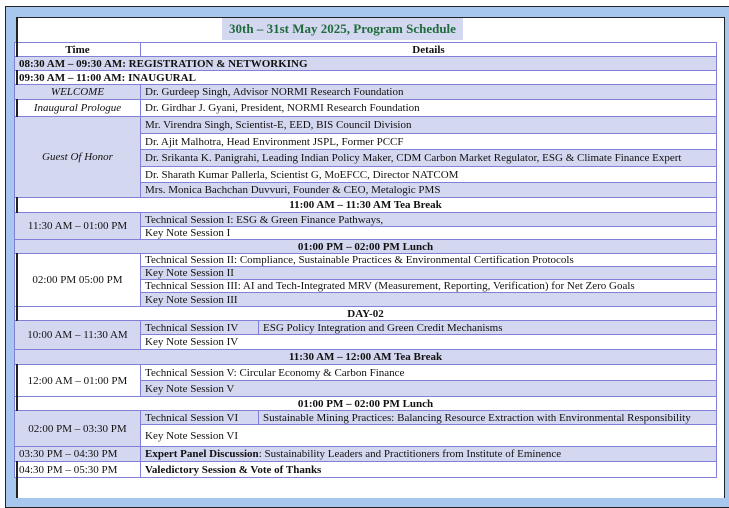  I want to click on slot-time: 03:30 PM – 04:30 PM, so click(77, 454).